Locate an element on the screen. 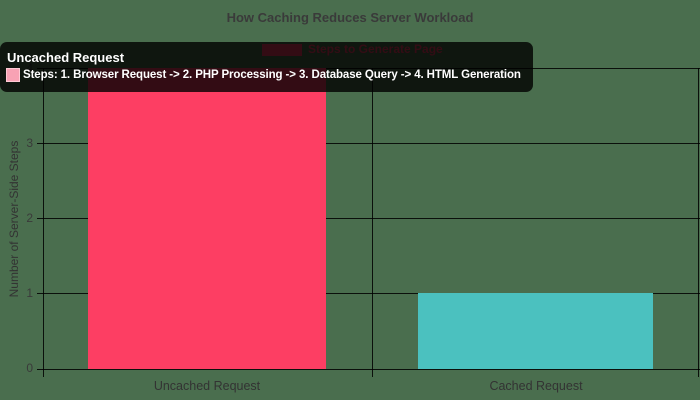 Image resolution: width=700 pixels, height=400 pixels. gridline-x-mid is located at coordinates (372, 222).